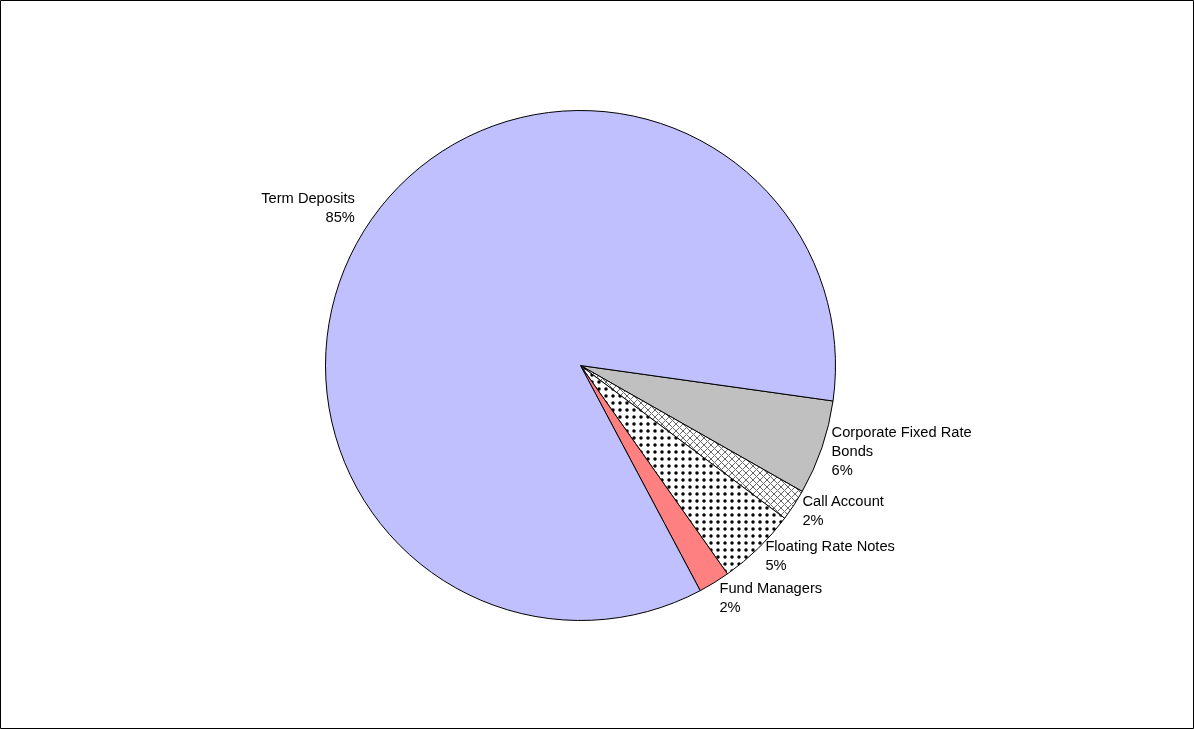  What do you see at coordinates (842, 470) in the screenshot?
I see `data-label: 6%` at bounding box center [842, 470].